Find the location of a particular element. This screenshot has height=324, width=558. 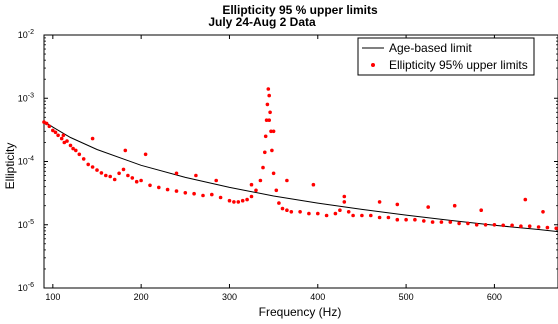

legend-label-ellipticity-upper-limits: Ellipticity 95% upper limits is located at coordinates (458, 65).